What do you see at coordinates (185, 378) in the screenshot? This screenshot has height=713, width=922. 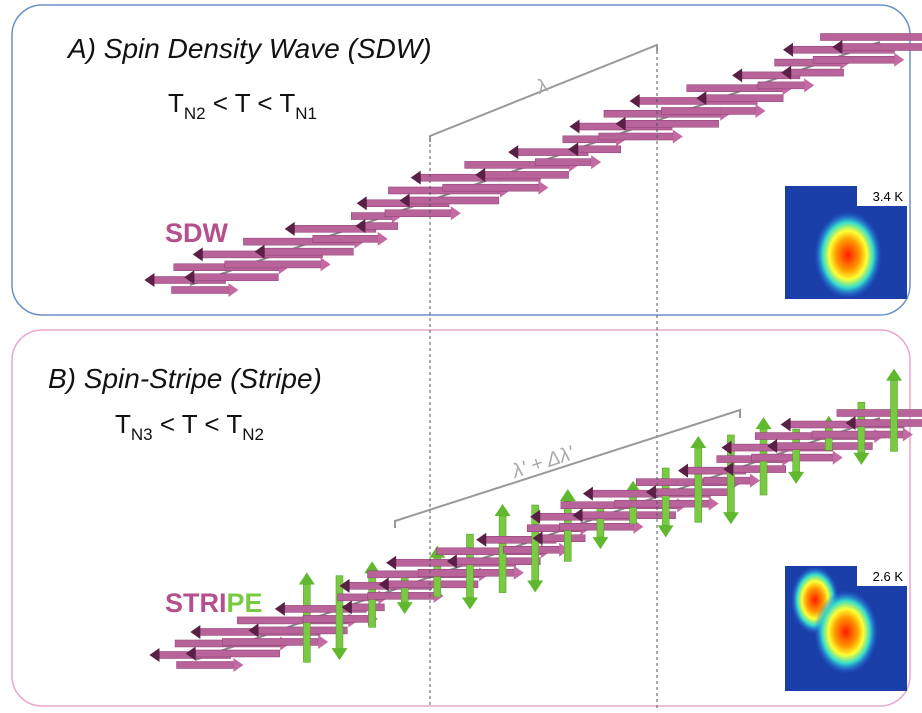 I see `panel-b-title: B) Spin-Stripe (Stripe)` at bounding box center [185, 378].